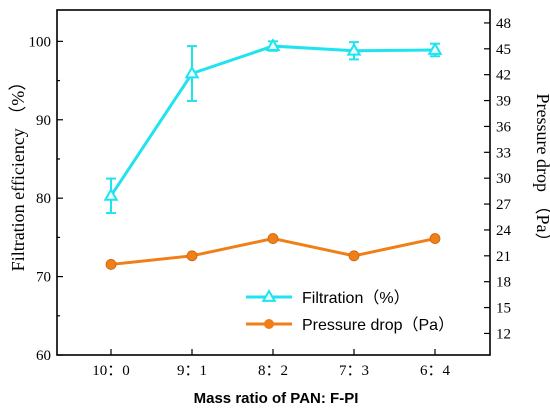  What do you see at coordinates (354, 371) in the screenshot?
I see `x-tick-label: 7：3` at bounding box center [354, 371].